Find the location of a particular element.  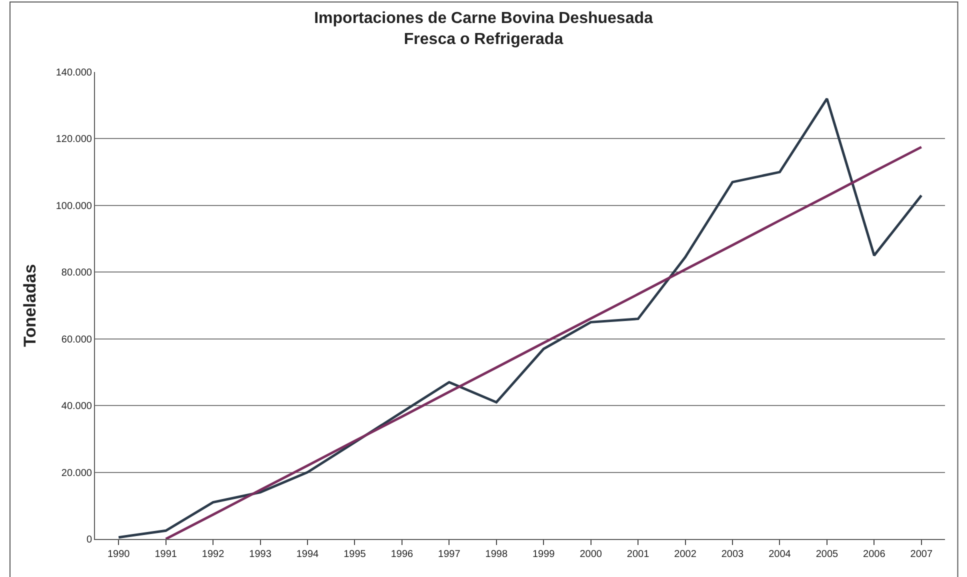

y-tick-label: 120.000 is located at coordinates (74, 140).